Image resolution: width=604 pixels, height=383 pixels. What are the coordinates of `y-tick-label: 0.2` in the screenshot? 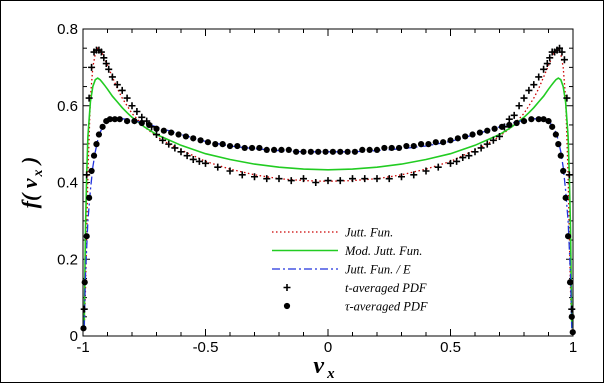 It's located at (67, 259).